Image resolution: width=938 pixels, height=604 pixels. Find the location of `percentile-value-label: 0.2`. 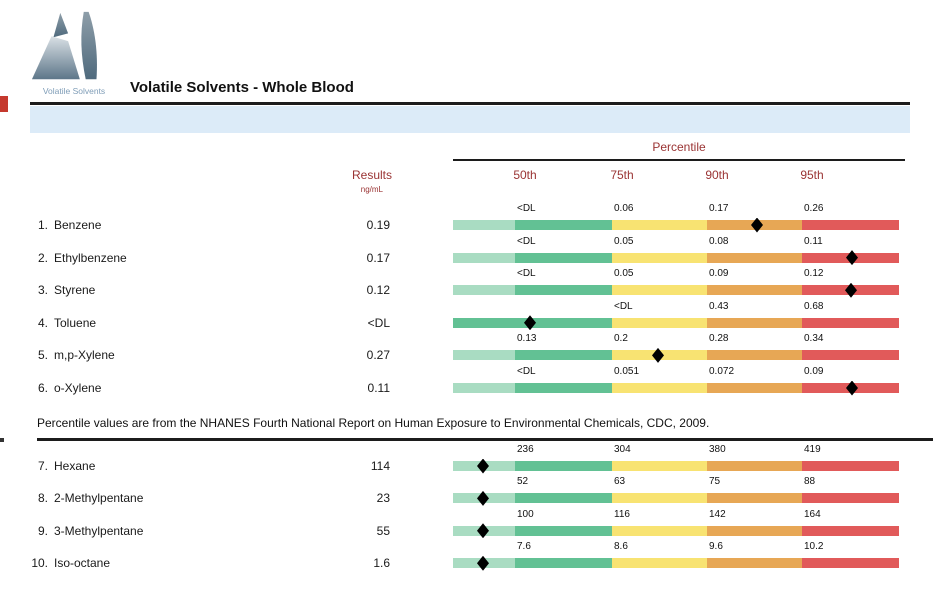

percentile-value-label: 0.2 is located at coordinates (621, 339).